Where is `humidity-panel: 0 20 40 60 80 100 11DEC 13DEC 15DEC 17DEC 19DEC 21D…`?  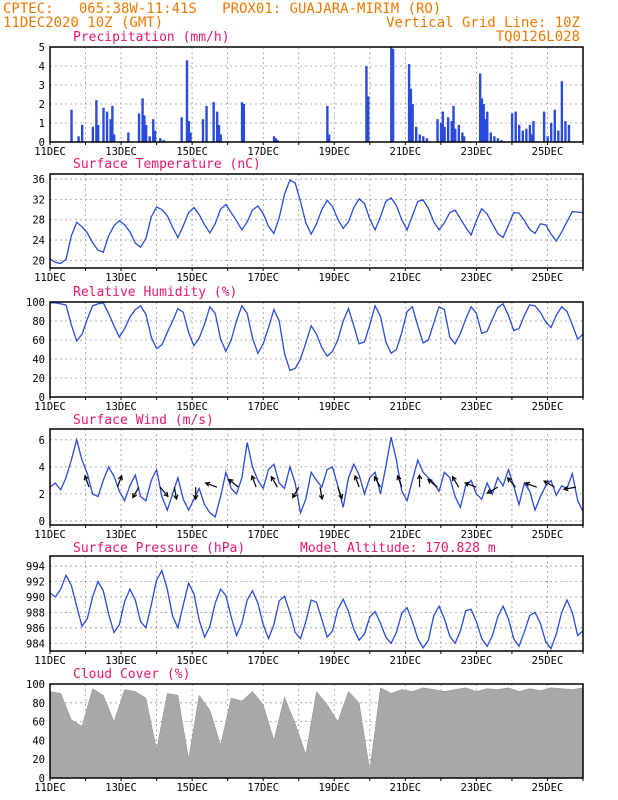
humidity-panel: 0 20 40 60 80 100 11DEC 13DEC 15DEC 17DEC 19DEC 21D… is located at coordinates (305, 355).